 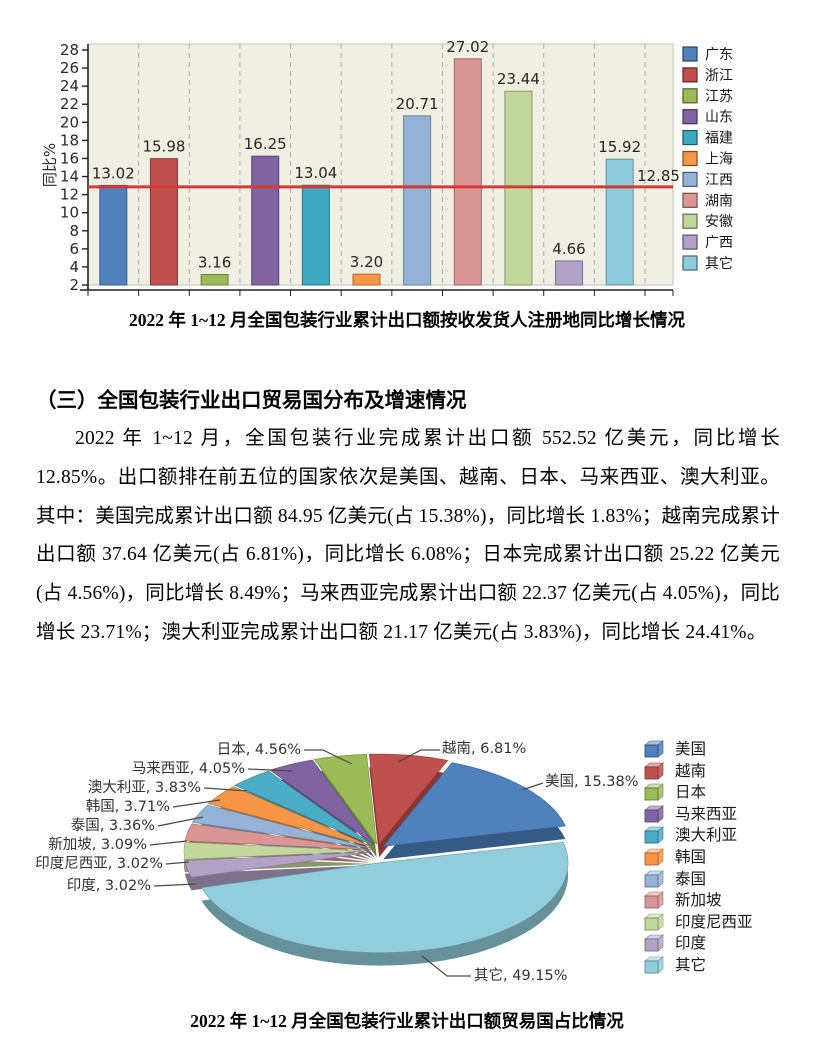 What do you see at coordinates (74, 231) in the screenshot?
I see `y-tick-label: 8` at bounding box center [74, 231].